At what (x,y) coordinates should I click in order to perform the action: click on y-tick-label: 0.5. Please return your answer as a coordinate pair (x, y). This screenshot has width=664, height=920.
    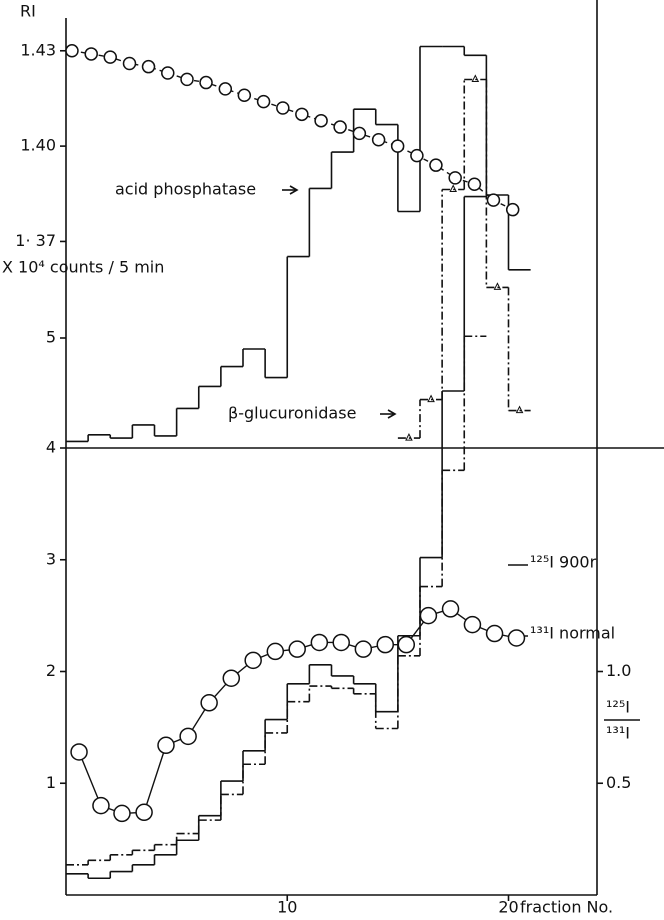
    Looking at the image, I should click on (618, 782).